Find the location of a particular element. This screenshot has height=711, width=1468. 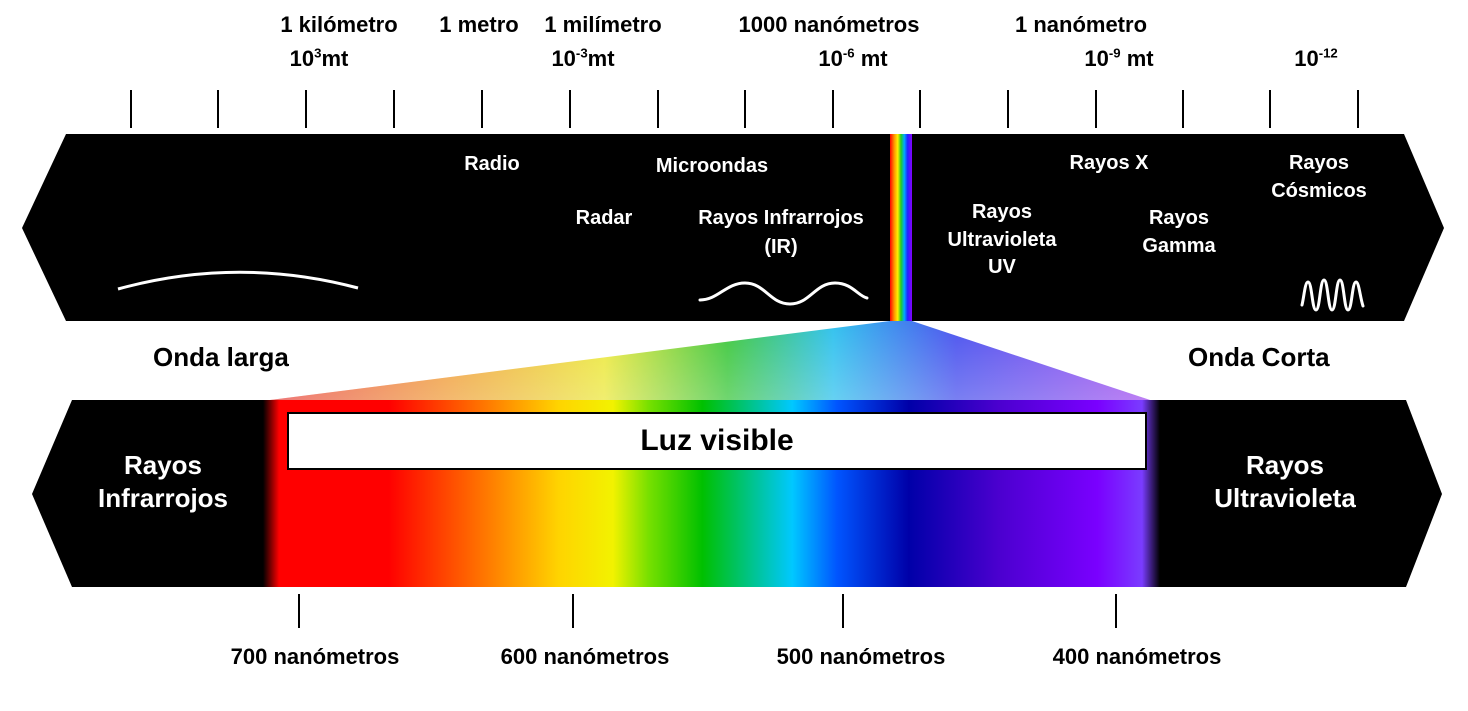

scale-exp-kilometer: 103mt is located at coordinates (319, 58).